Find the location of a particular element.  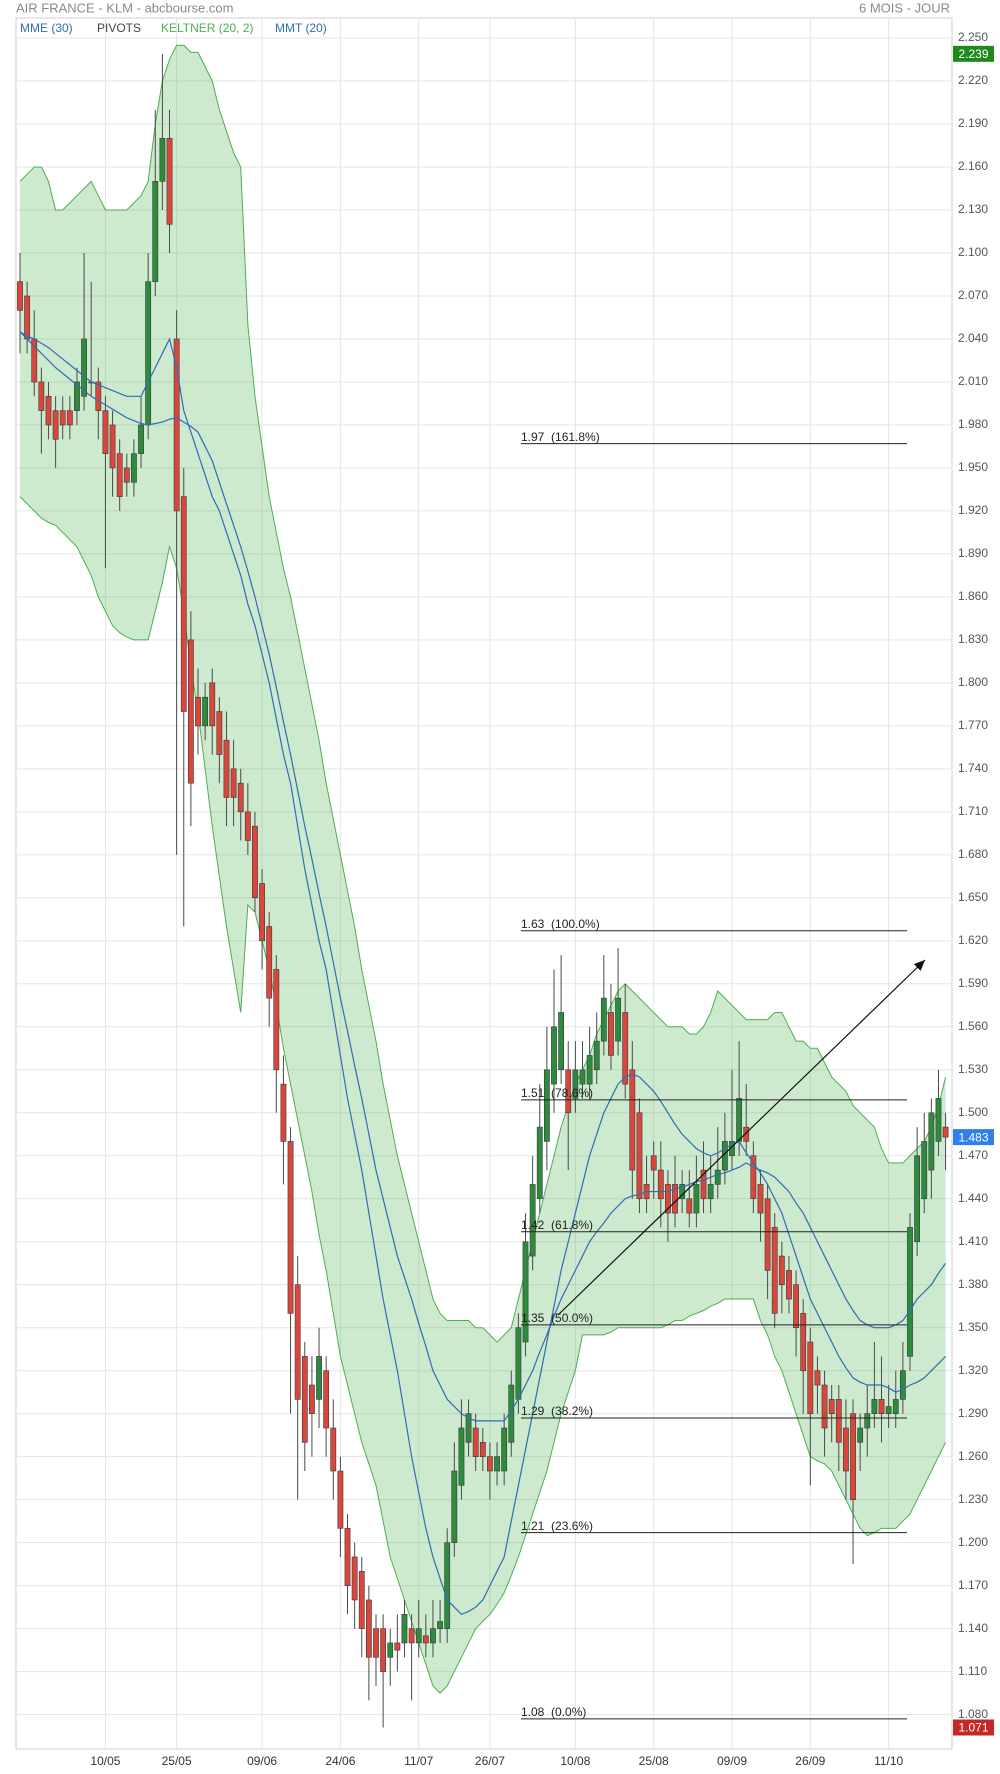

fib-label: 1.42 (61.8%) is located at coordinates (557, 1225).